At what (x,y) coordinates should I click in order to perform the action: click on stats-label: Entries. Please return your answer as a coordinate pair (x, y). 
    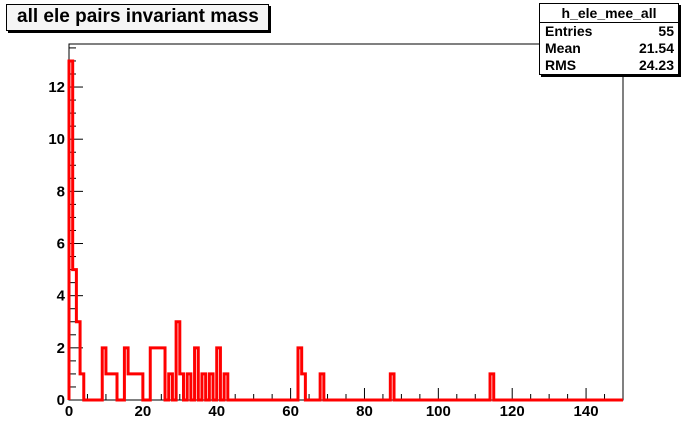
    Looking at the image, I should click on (569, 31).